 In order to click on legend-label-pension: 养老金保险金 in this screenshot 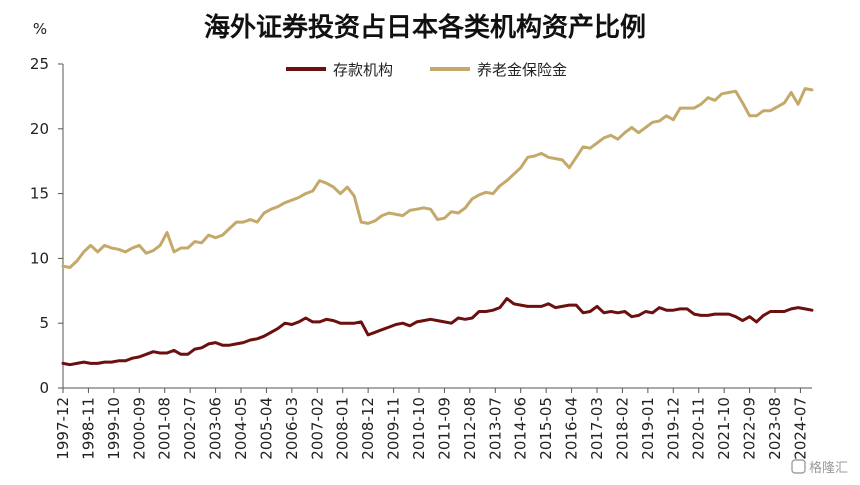, I will do `click(522, 70)`.